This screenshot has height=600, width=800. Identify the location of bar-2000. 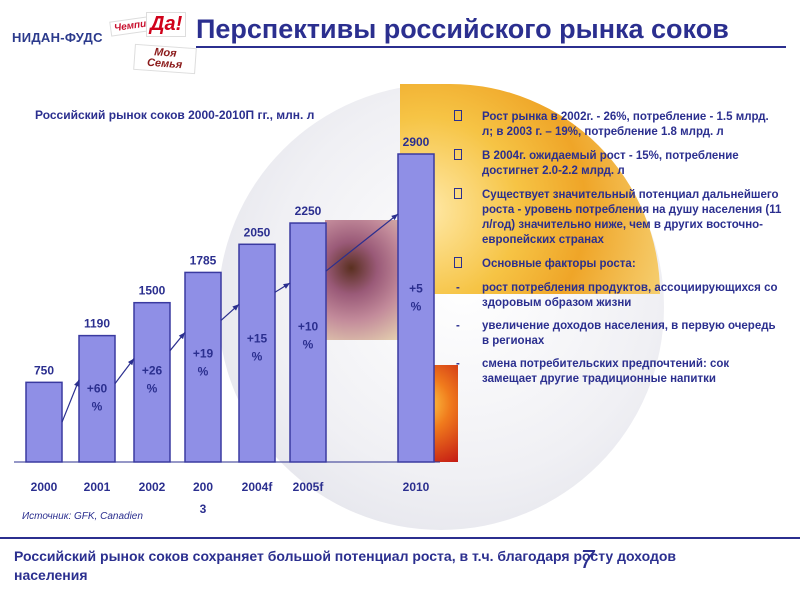
(44, 422).